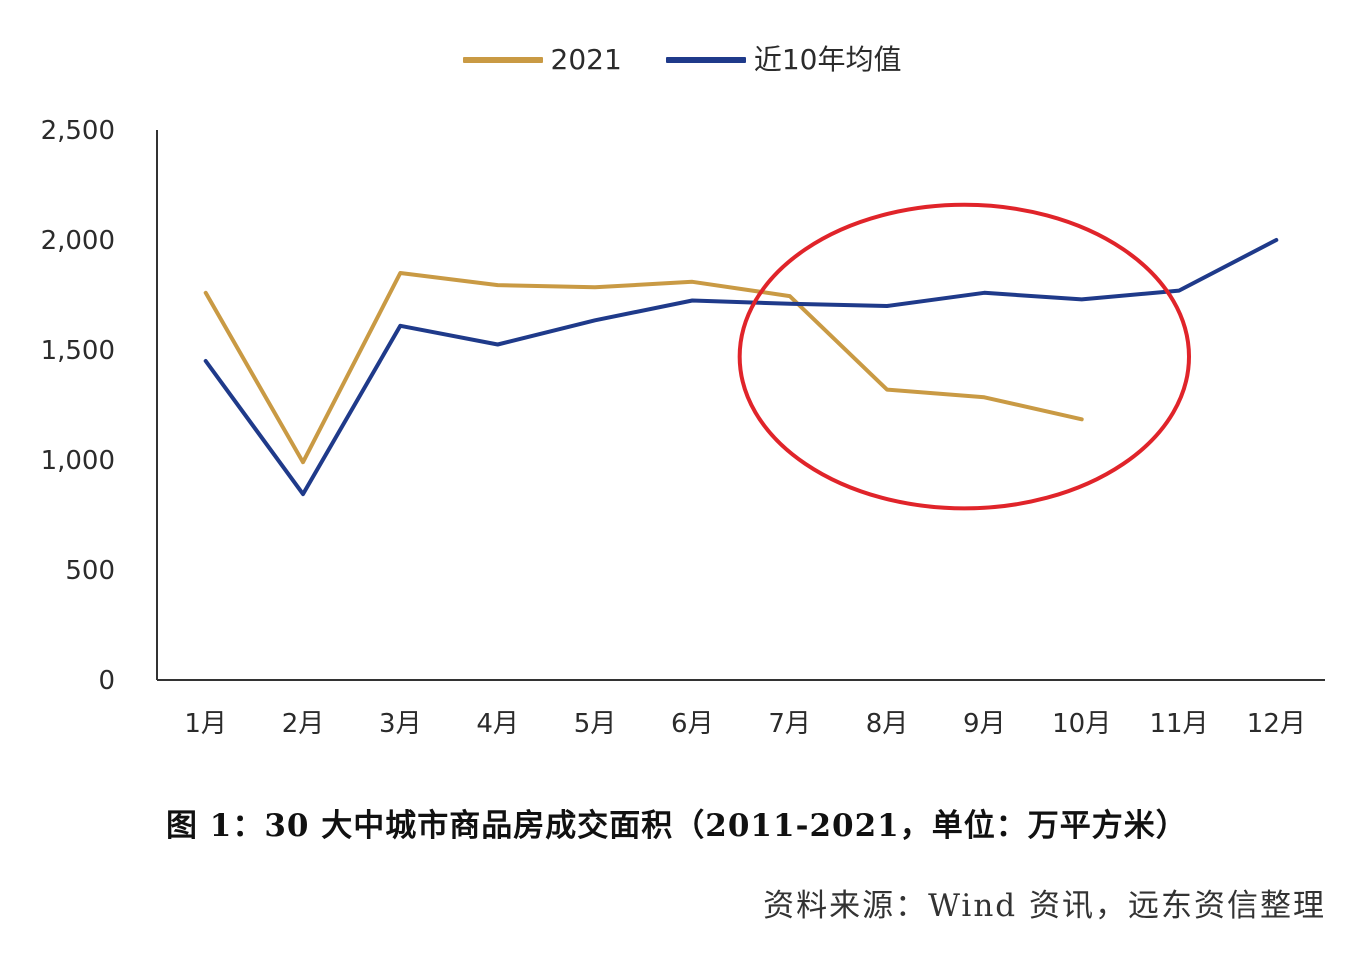  What do you see at coordinates (1044, 906) in the screenshot?
I see `source-note: 资料来源：Wind 资讯，远东资信整理` at bounding box center [1044, 906].